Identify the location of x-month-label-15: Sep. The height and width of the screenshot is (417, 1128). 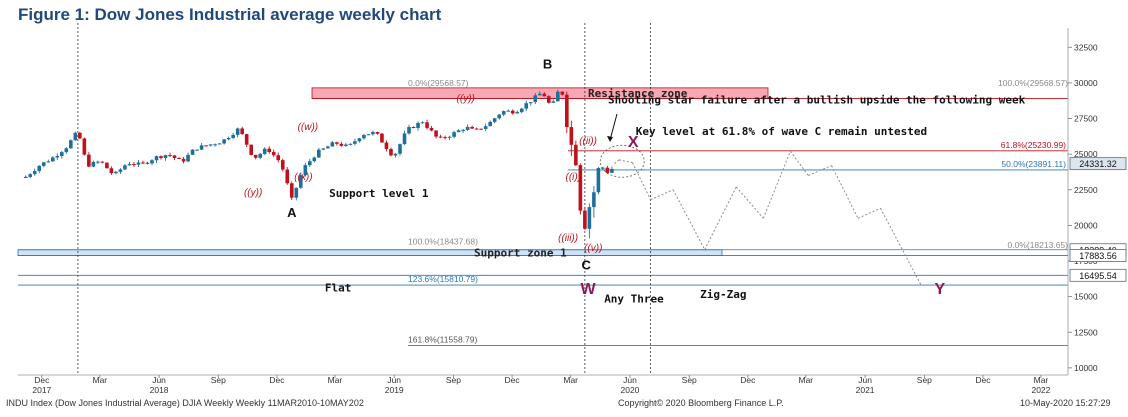
(924, 380).